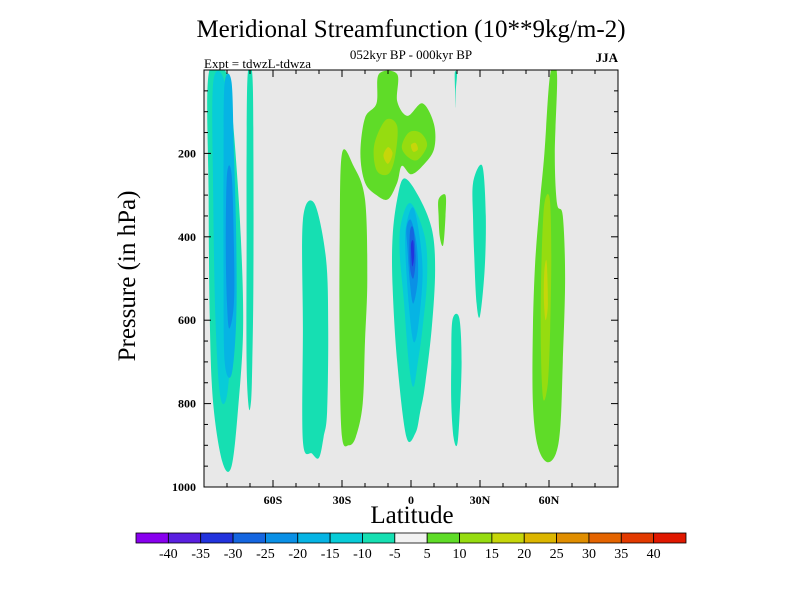  What do you see at coordinates (273, 500) in the screenshot?
I see `x-tick-label: 60S` at bounding box center [273, 500].